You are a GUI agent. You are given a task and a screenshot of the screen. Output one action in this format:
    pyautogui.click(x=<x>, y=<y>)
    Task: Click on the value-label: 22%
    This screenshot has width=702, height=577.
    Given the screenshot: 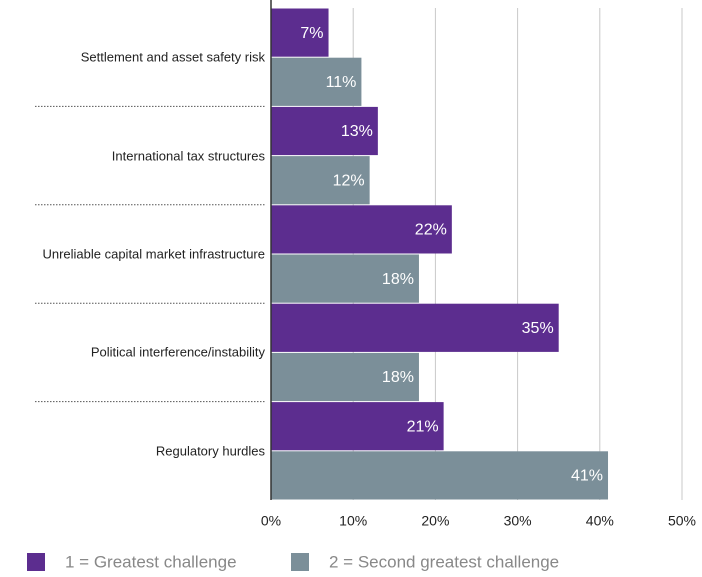 What is the action you would take?
    pyautogui.click(x=431, y=230)
    